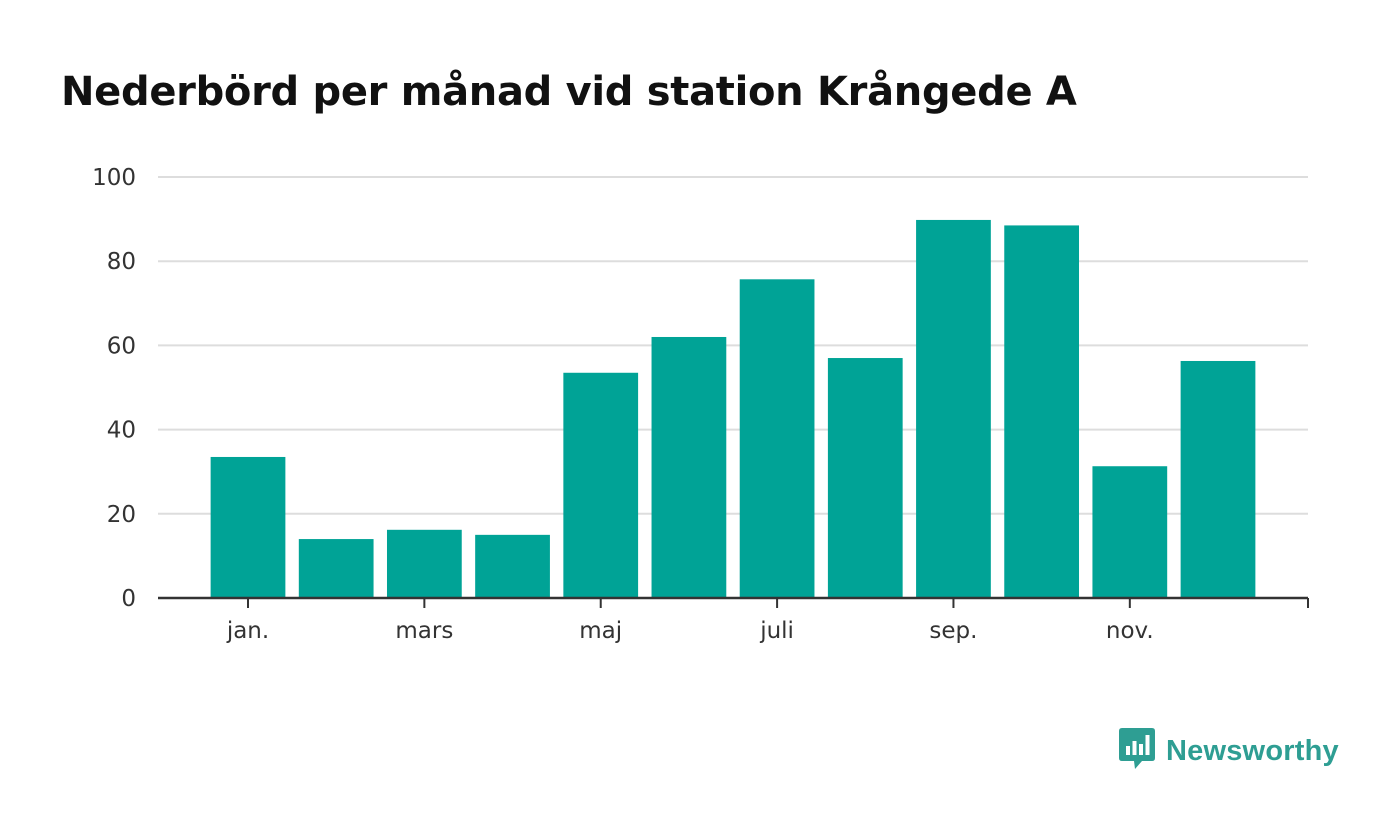 Image resolution: width=1400 pixels, height=831 pixels. Describe the element at coordinates (601, 485) in the screenshot. I see `bar-maj` at that location.